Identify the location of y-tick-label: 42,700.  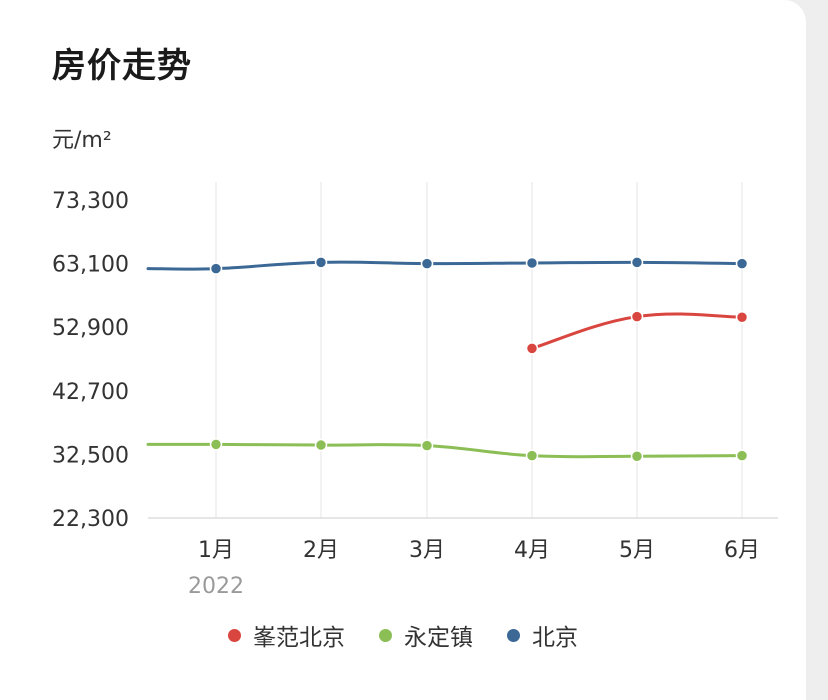
(90, 392).